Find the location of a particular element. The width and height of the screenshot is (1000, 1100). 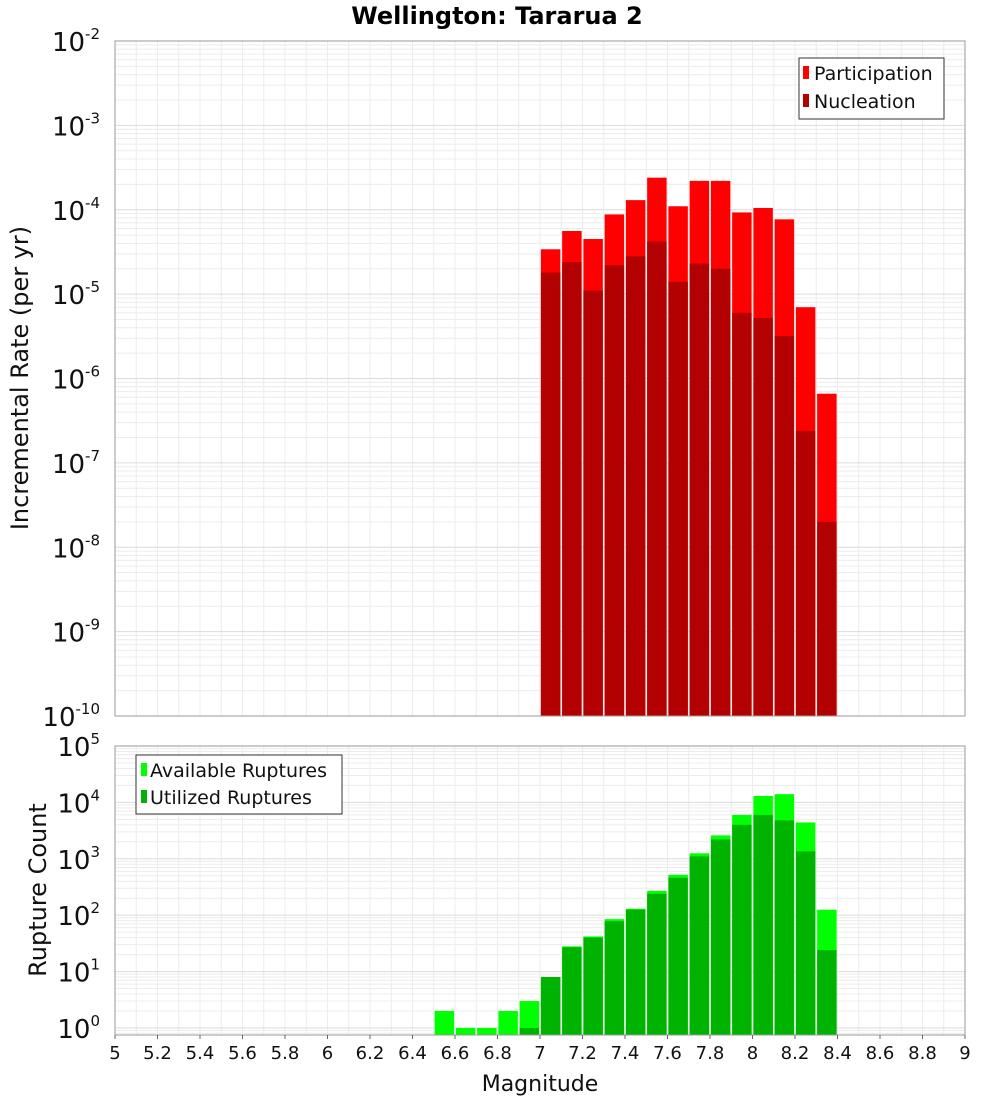

y-tick-label: 10⁰ is located at coordinates (78, 1028).